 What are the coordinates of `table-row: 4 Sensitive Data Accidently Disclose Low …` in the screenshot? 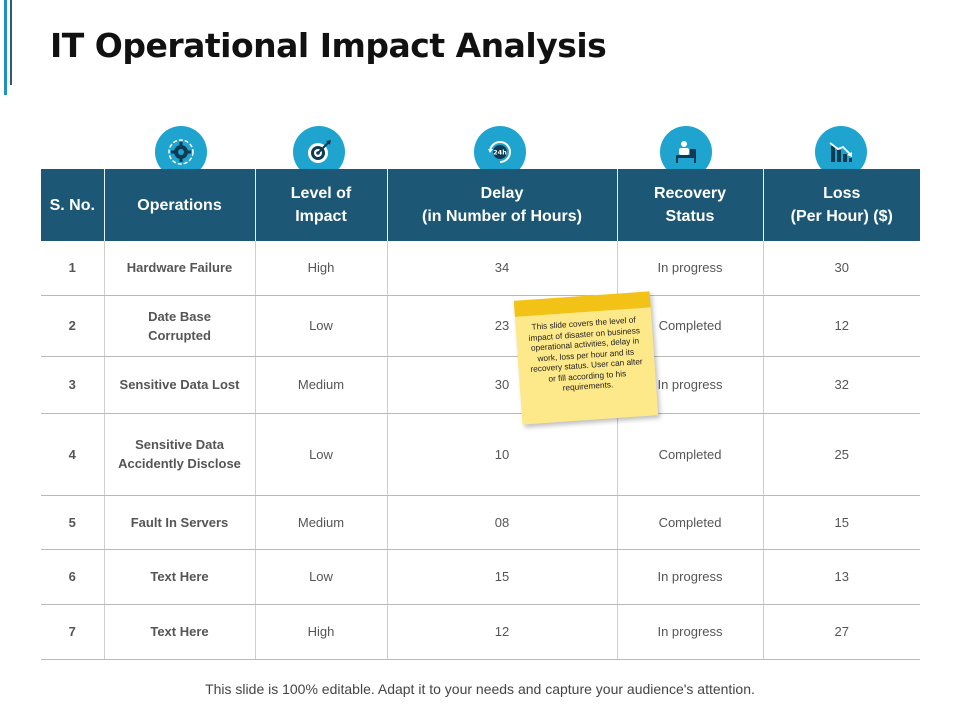 It's located at (480, 454).